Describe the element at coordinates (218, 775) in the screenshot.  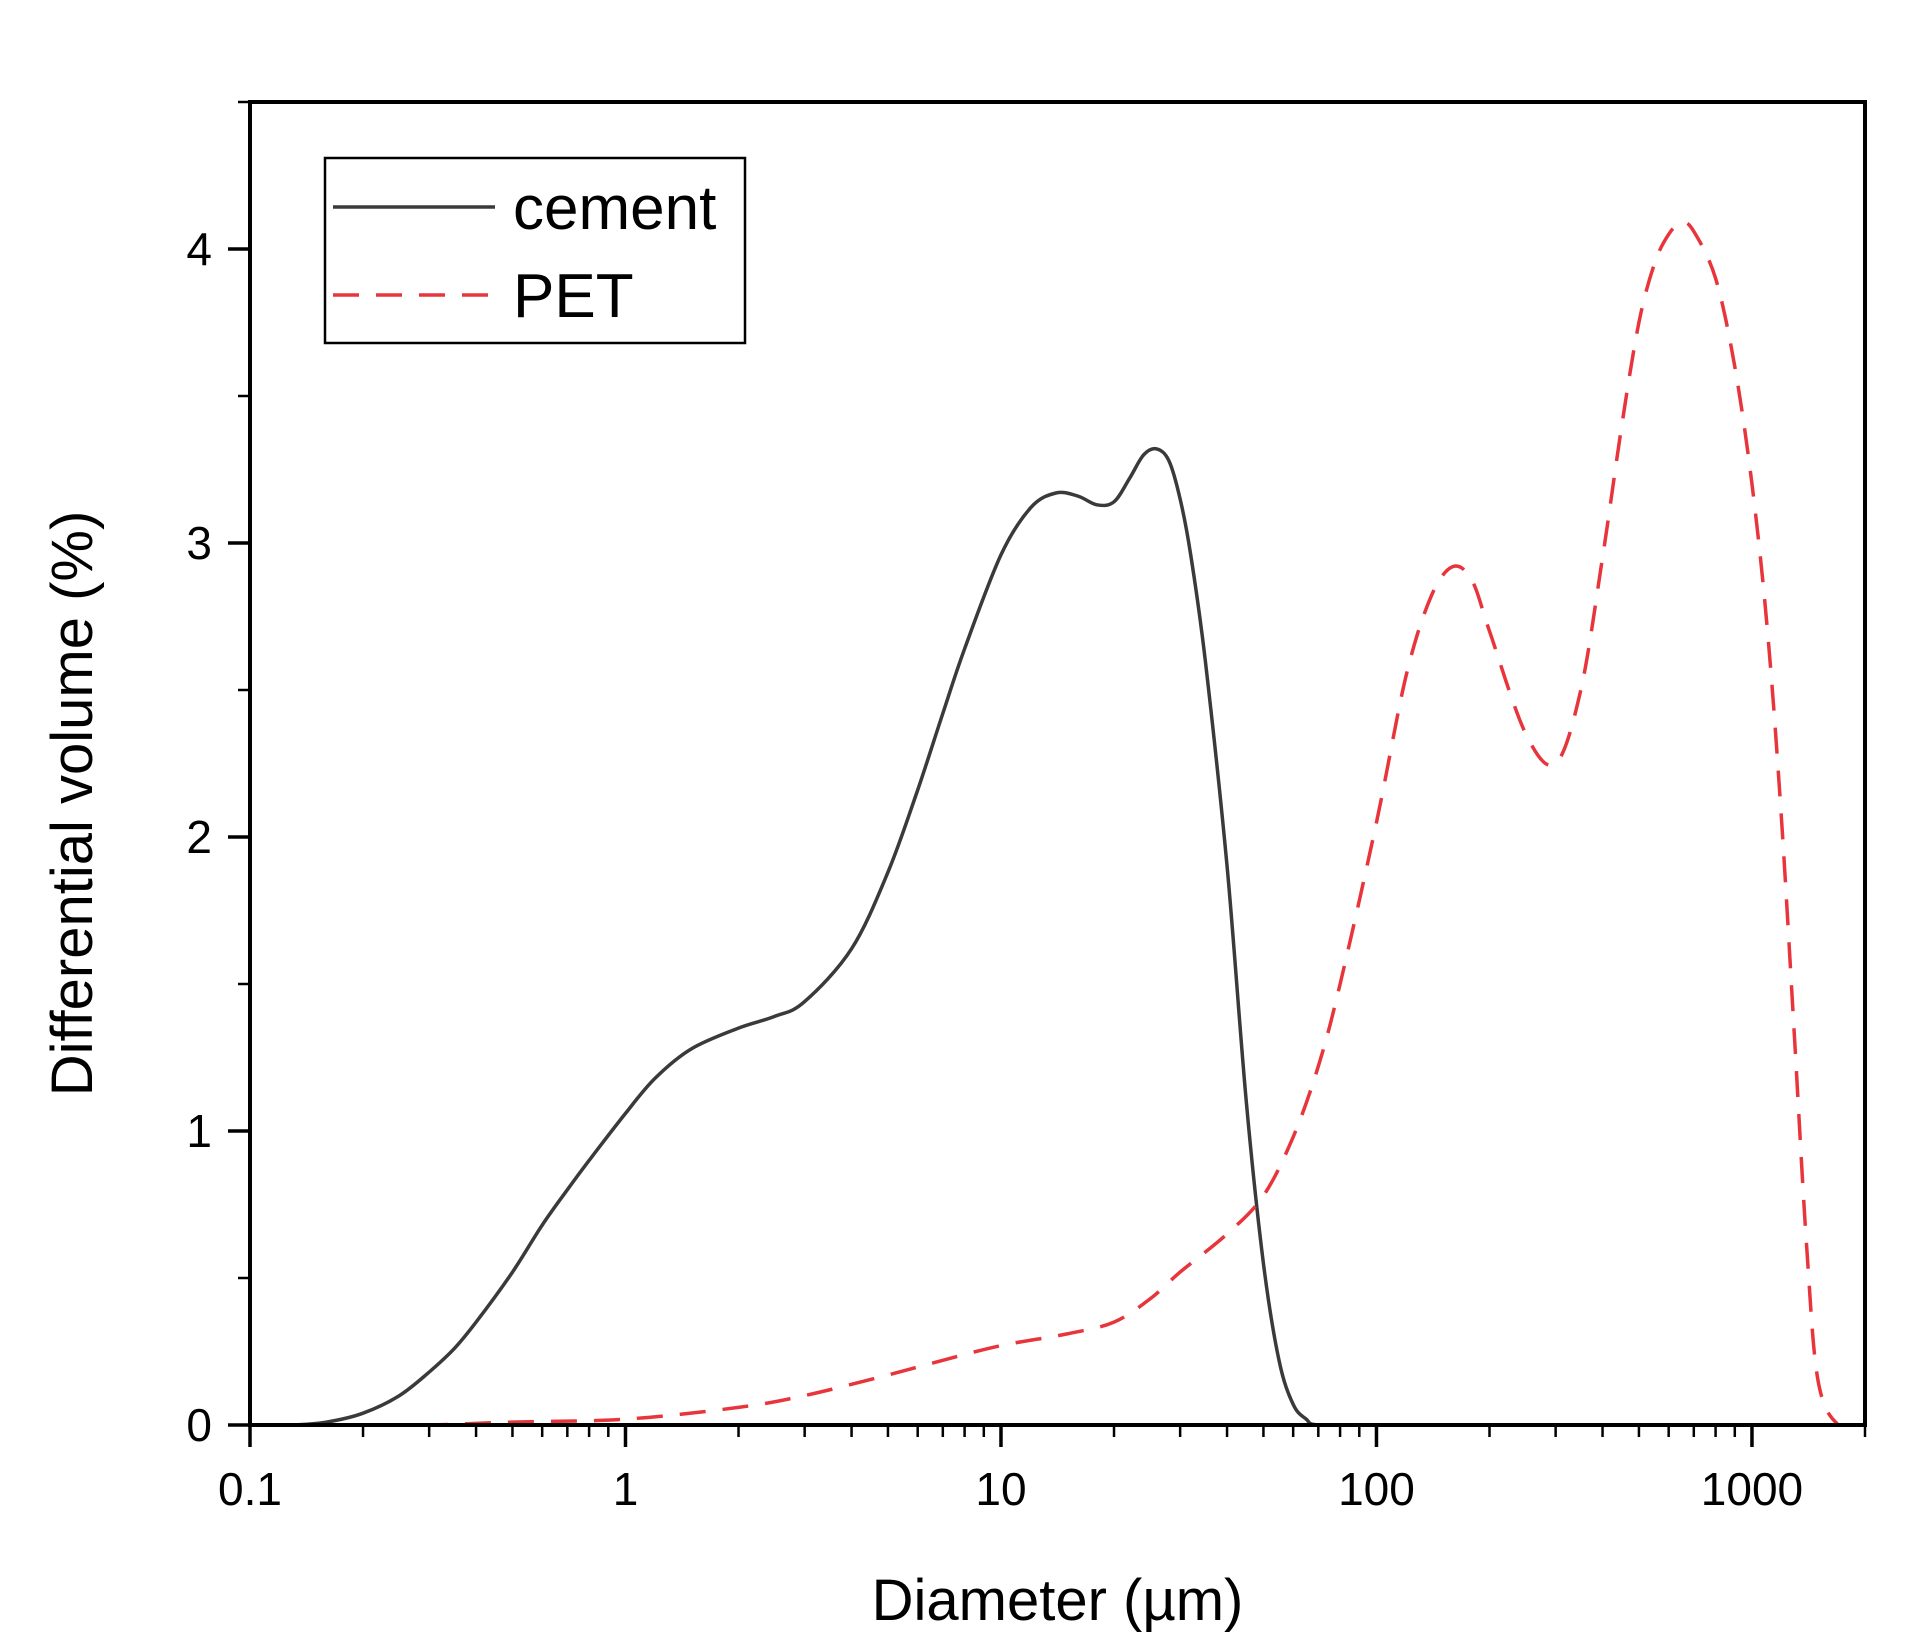
I see `y-axis-ticks: 0 1 2 3 4` at that location.